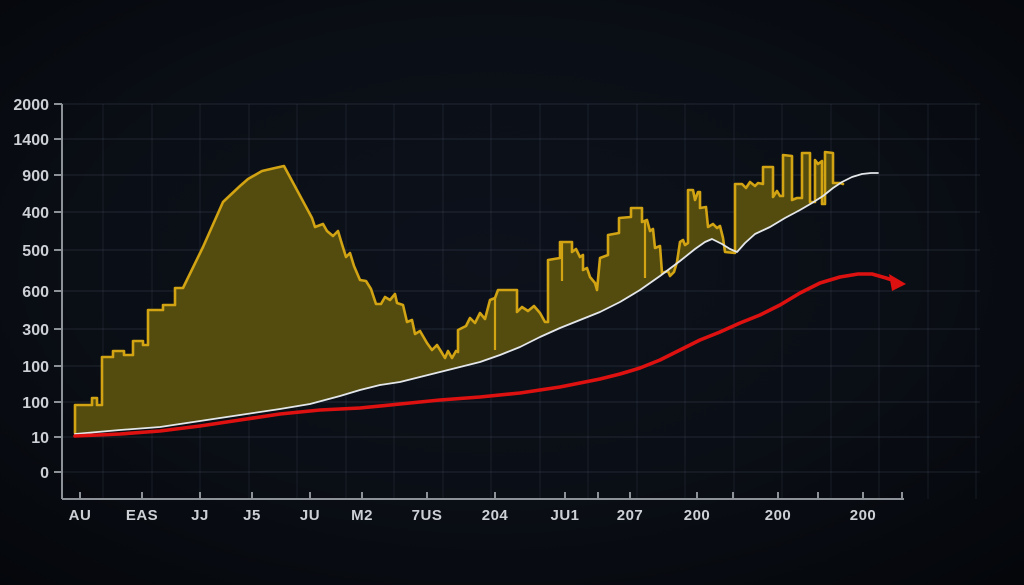 The image size is (1024, 585). What do you see at coordinates (35, 213) in the screenshot?
I see `y-tick-label: 400` at bounding box center [35, 213].